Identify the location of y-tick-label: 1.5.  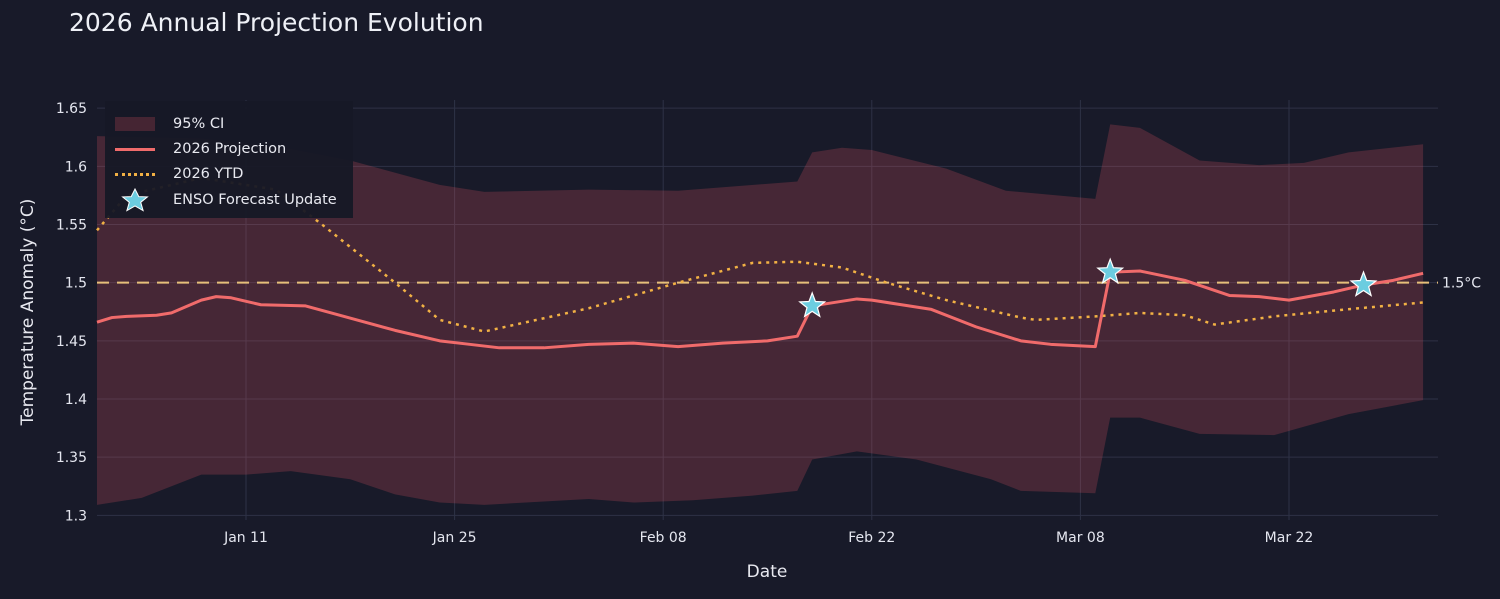
(76, 284).